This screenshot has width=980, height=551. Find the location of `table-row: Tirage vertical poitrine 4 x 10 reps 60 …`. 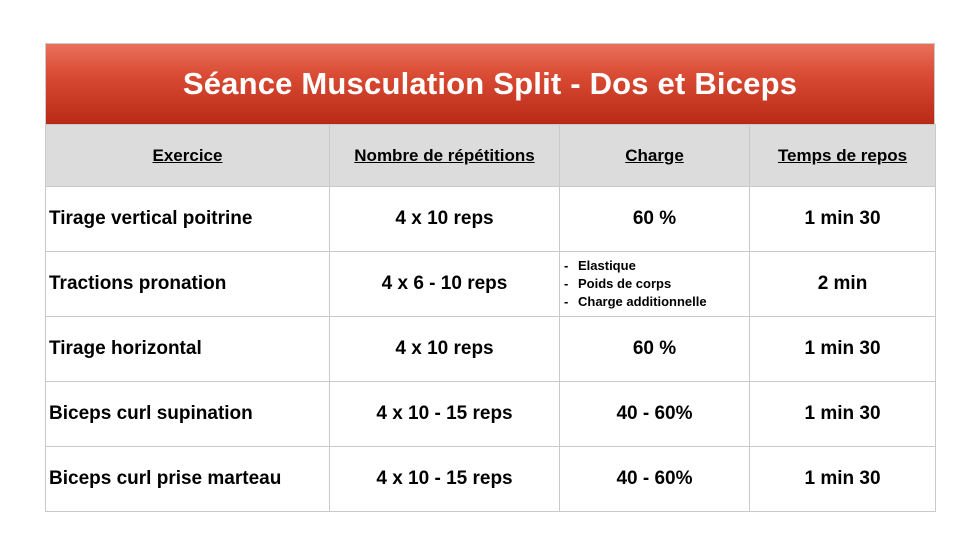

table-row: Tirage vertical poitrine 4 x 10 reps 60 … is located at coordinates (490, 219).